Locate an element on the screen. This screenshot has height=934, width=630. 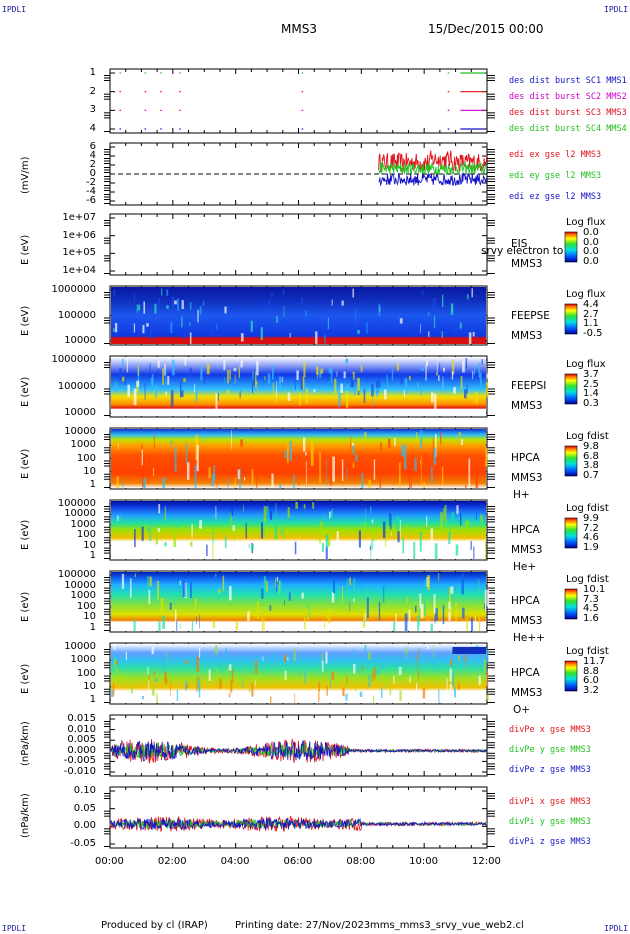
hpca_hepp-spectrogram is located at coordinates (298, 601).